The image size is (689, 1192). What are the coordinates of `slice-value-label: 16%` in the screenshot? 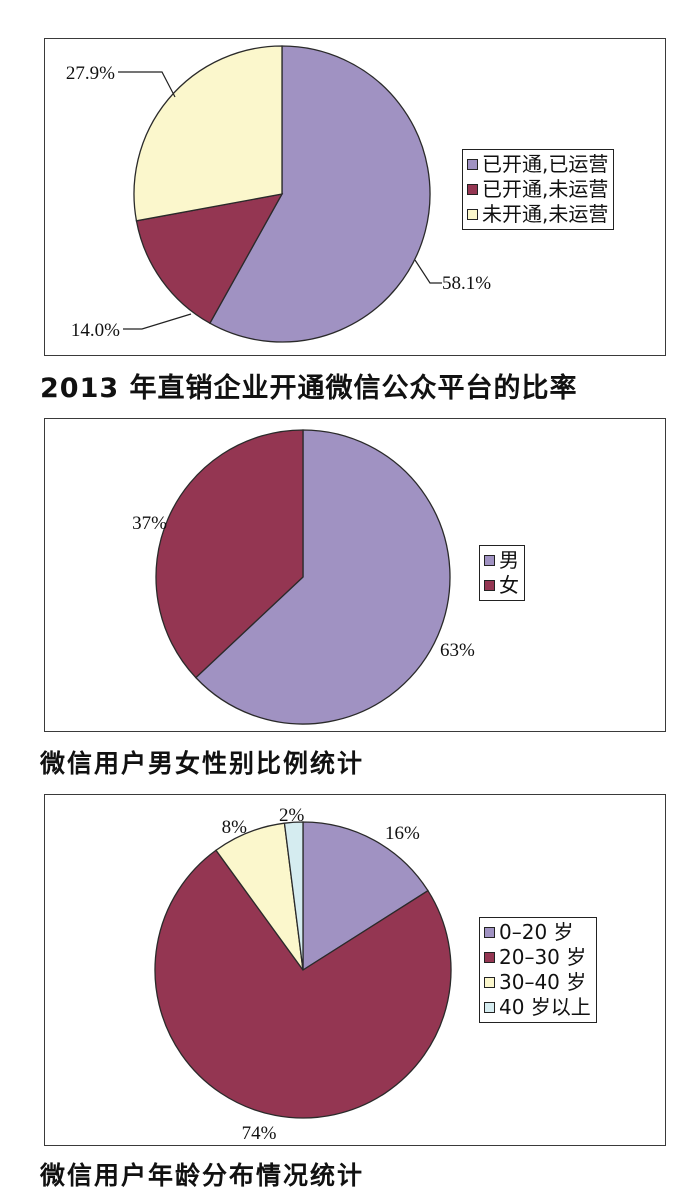 It's located at (402, 833).